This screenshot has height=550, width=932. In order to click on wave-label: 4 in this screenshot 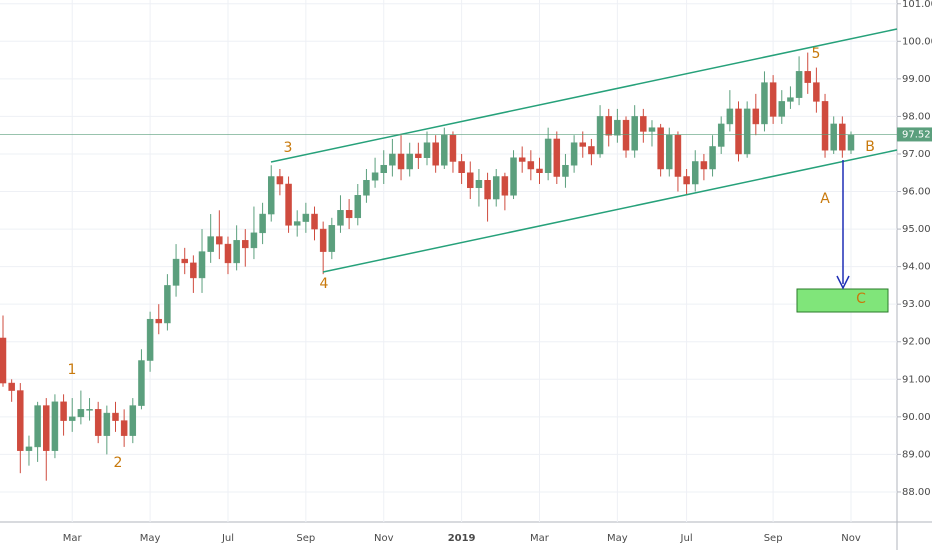, I will do `click(324, 284)`.